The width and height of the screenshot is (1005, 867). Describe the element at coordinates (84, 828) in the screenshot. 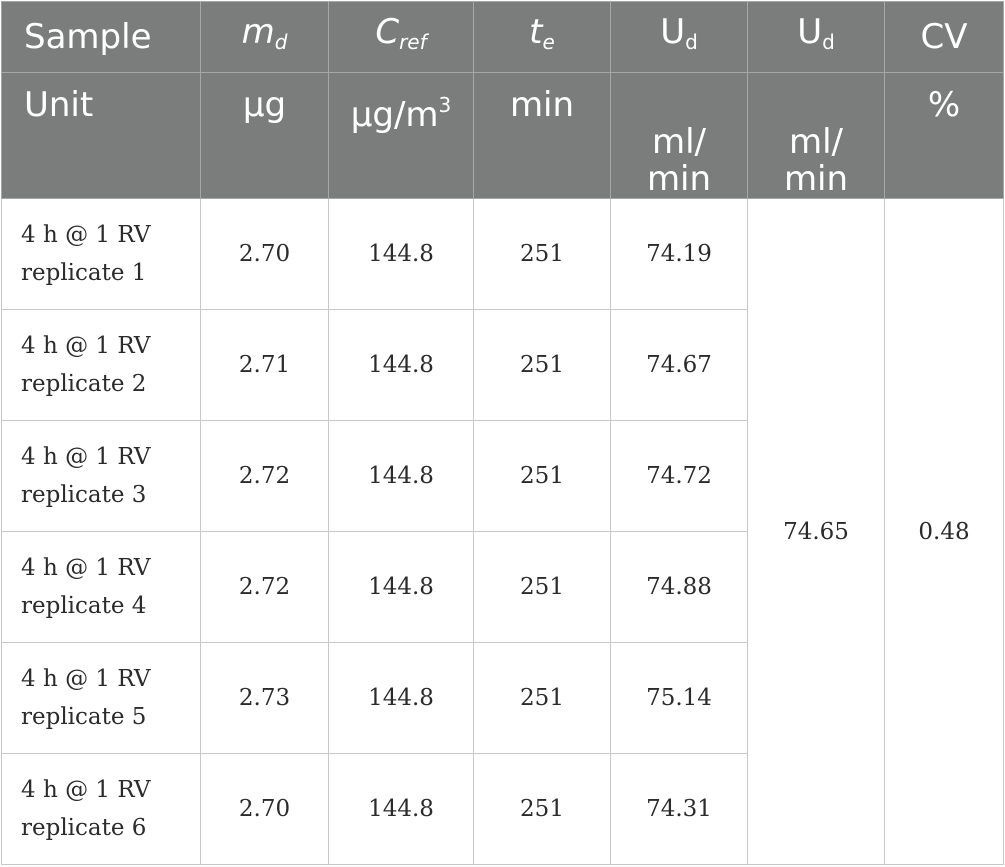

I see `sample-replicate: replicate 6` at that location.